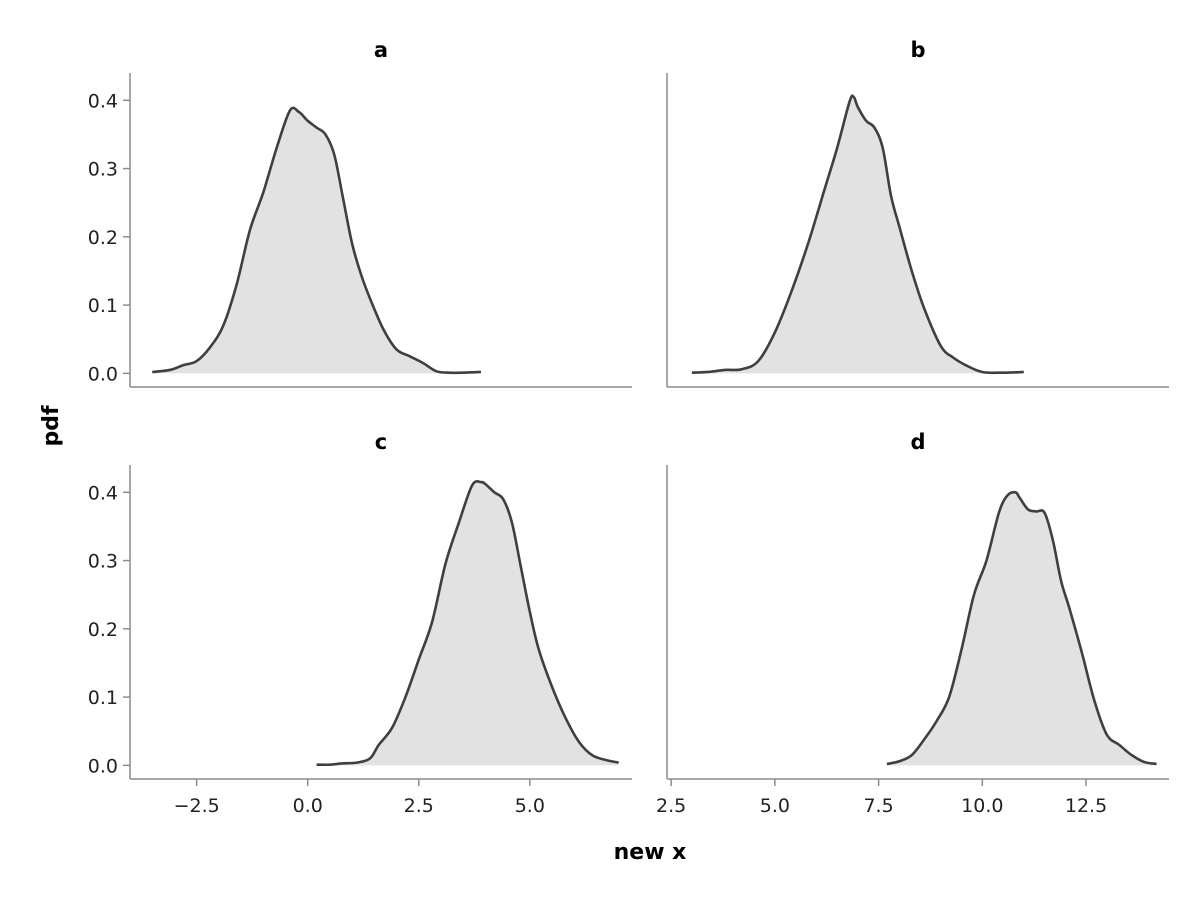 The width and height of the screenshot is (1200, 900). What do you see at coordinates (530, 806) in the screenshot?
I see `x-tick-label-c-3: 5.0` at bounding box center [530, 806].